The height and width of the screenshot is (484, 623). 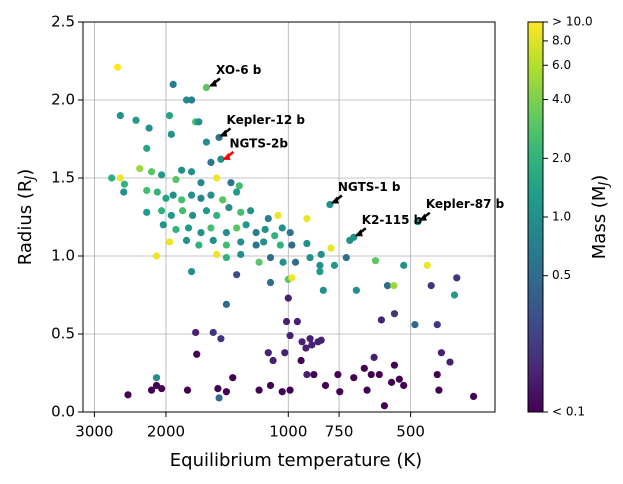 What do you see at coordinates (63, 412) in the screenshot?
I see `y-tick-label: 0.0` at bounding box center [63, 412].